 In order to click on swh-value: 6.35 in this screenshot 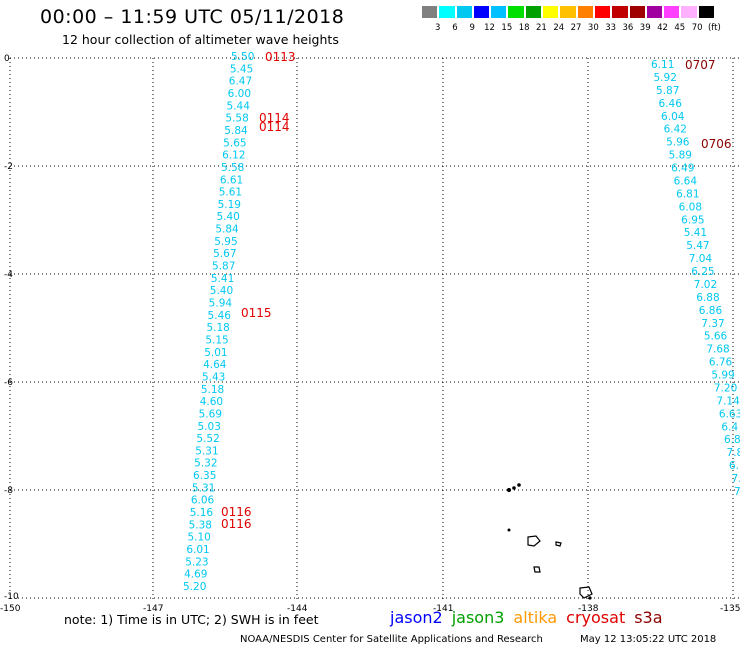, I will do `click(204, 476)`.